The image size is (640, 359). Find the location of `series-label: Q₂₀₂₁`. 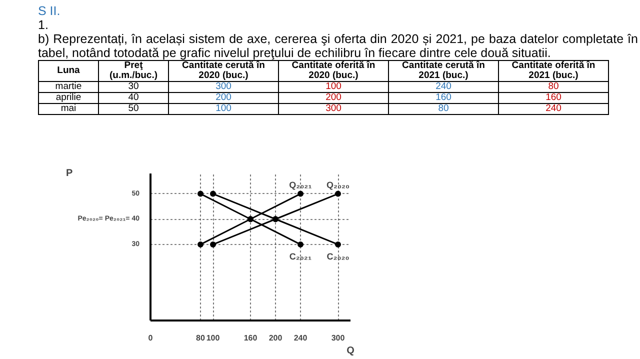

series-label: Q₂₀₂₁ is located at coordinates (300, 185).